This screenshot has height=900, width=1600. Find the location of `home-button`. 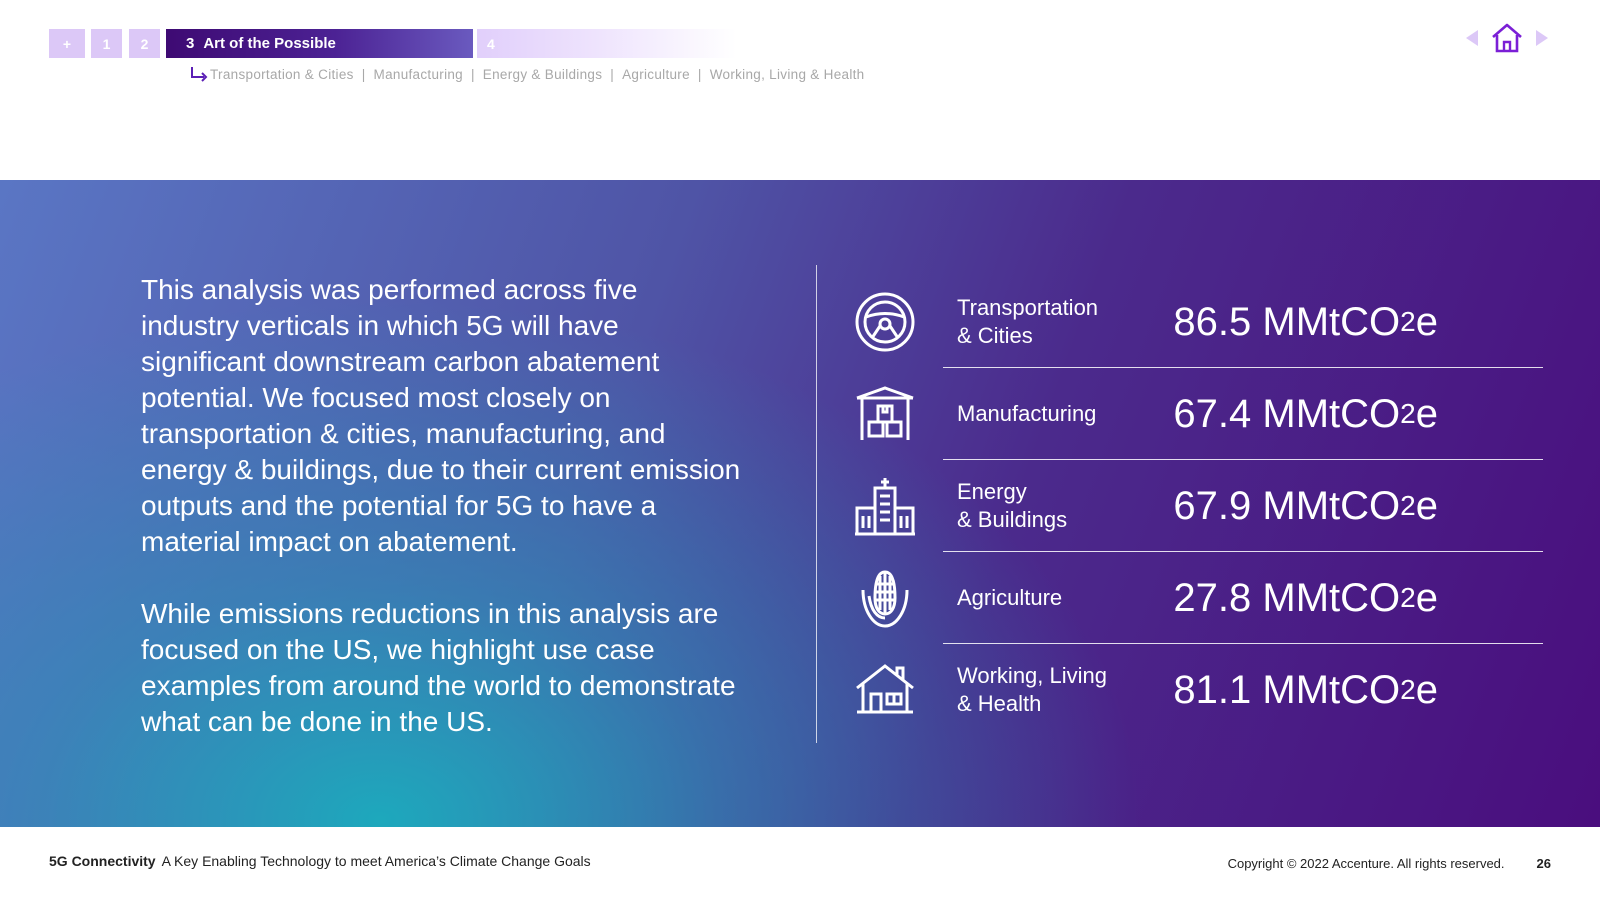

home-button is located at coordinates (1507, 38).